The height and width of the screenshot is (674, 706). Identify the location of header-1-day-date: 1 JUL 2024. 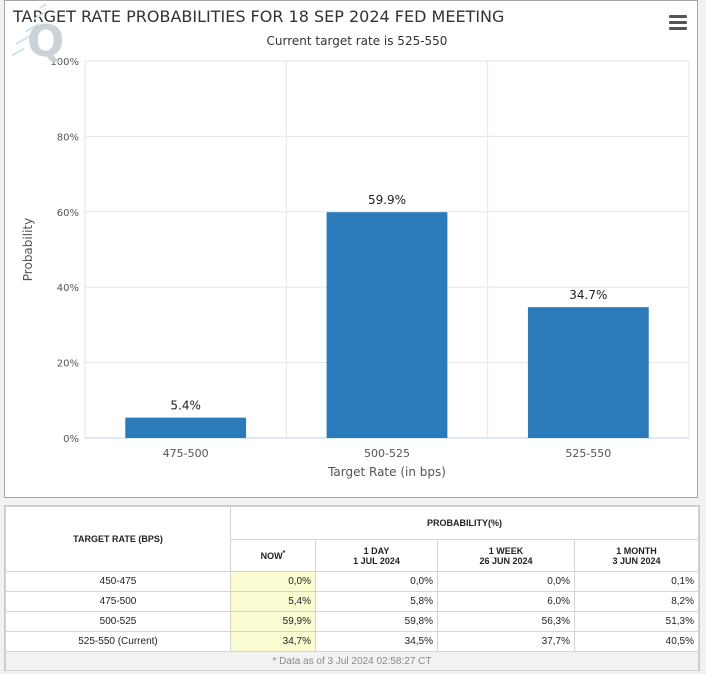
(376, 560).